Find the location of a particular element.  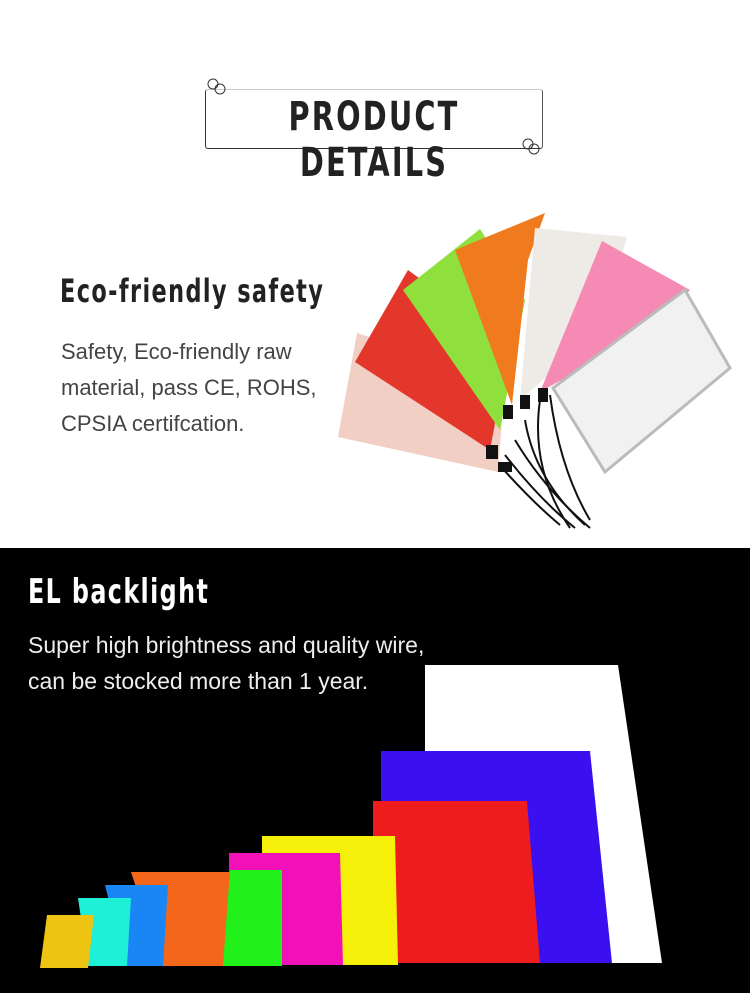

page-title: PRODUCT DETAILS is located at coordinates (374, 140).